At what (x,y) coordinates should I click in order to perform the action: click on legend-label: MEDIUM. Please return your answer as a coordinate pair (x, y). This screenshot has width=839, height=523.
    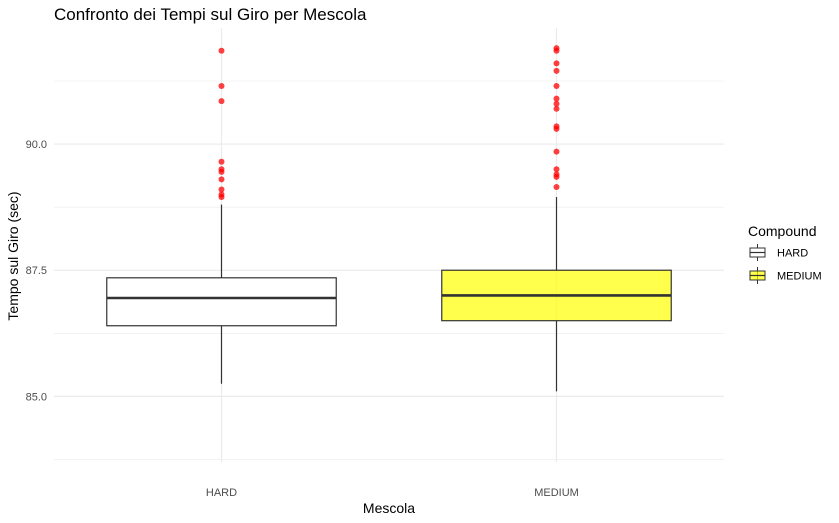
    Looking at the image, I should click on (799, 277).